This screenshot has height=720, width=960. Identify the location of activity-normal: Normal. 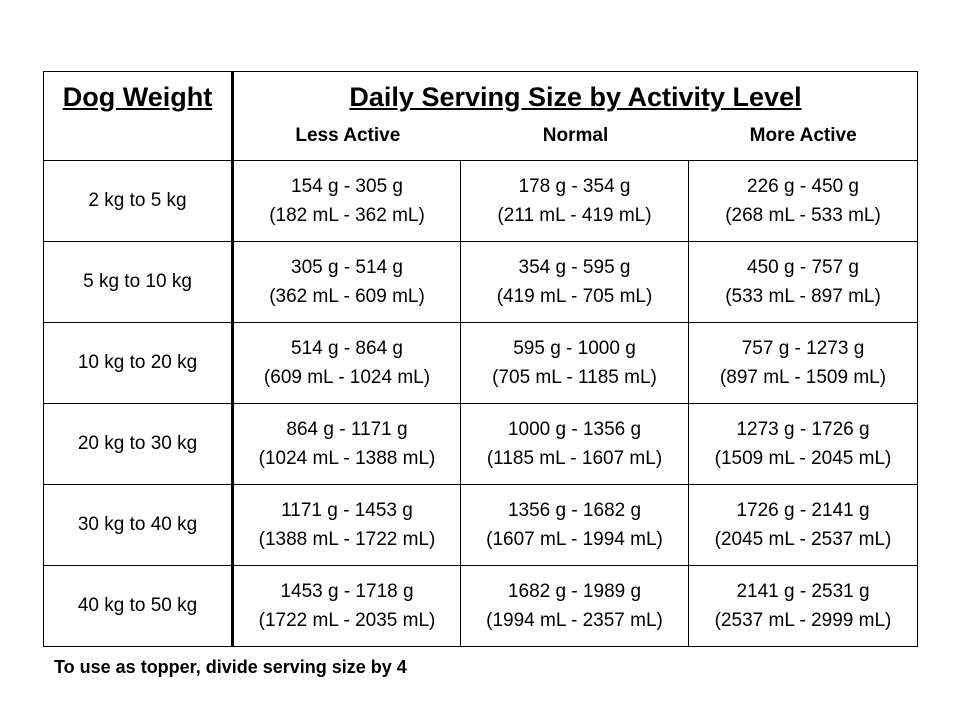
(575, 135).